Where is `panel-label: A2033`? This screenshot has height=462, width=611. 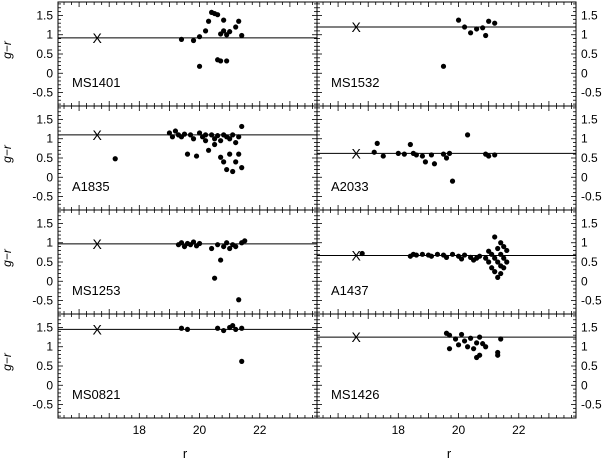 panel-label: A2033 is located at coordinates (350, 186).